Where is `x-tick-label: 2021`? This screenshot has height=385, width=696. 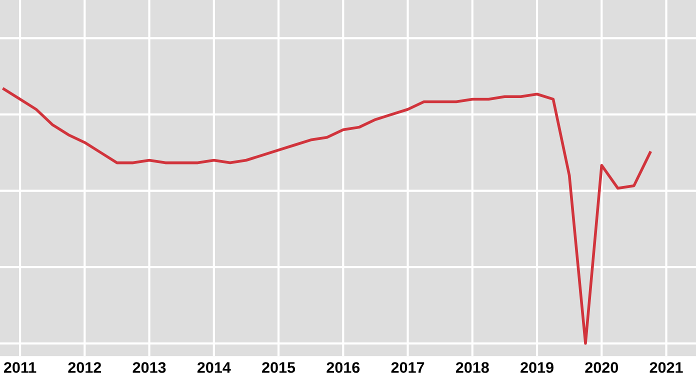
x-tick-label: 2021 is located at coordinates (666, 367).